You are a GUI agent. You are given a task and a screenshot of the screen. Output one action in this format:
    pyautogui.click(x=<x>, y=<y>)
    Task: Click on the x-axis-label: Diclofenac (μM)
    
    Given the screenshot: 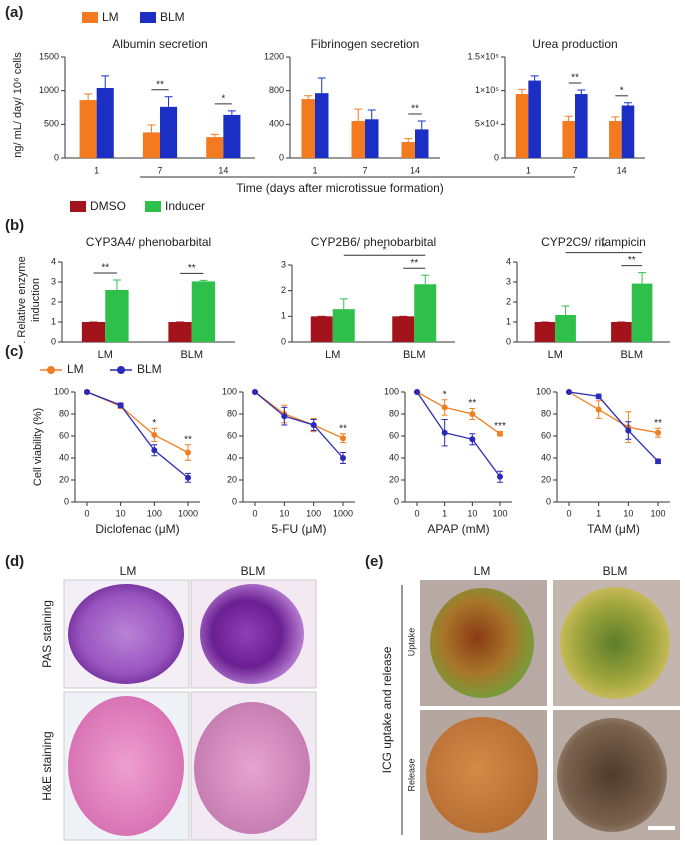 What is the action you would take?
    pyautogui.click(x=137, y=529)
    